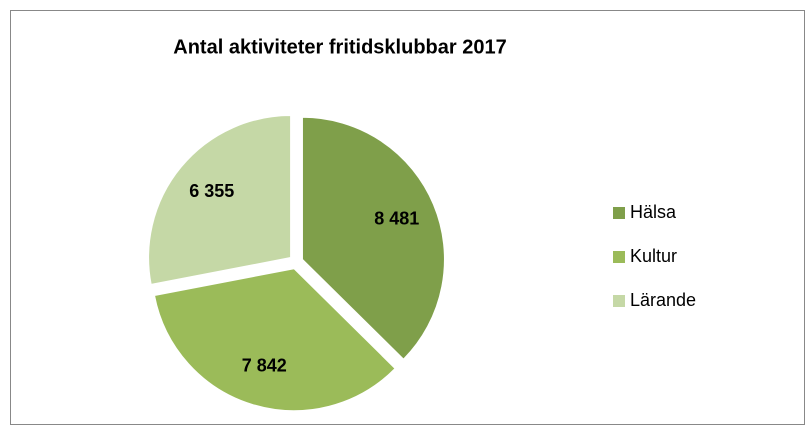 Image resolution: width=810 pixels, height=430 pixels. I want to click on data-label: 7 842, so click(264, 365).